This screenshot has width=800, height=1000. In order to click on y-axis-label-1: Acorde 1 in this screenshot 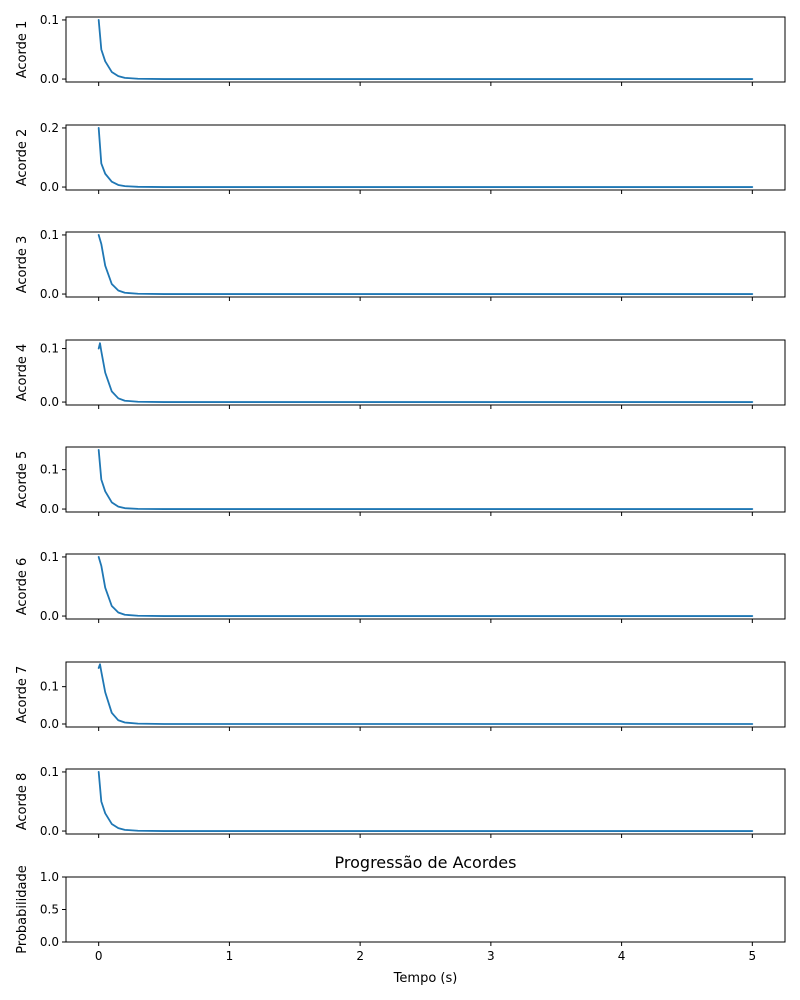, I will do `click(22, 50)`.